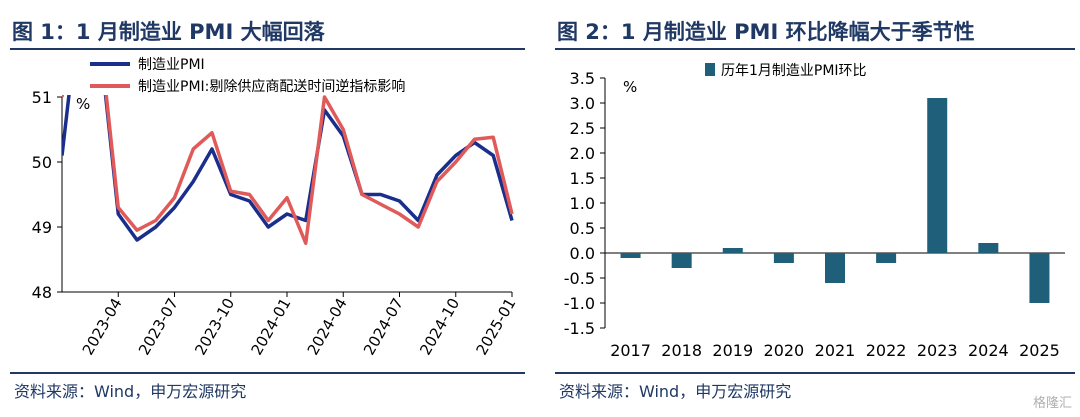 Image resolution: width=1080 pixels, height=417 pixels. What do you see at coordinates (267, 373) in the screenshot?
I see `left-source-rule` at bounding box center [267, 373].